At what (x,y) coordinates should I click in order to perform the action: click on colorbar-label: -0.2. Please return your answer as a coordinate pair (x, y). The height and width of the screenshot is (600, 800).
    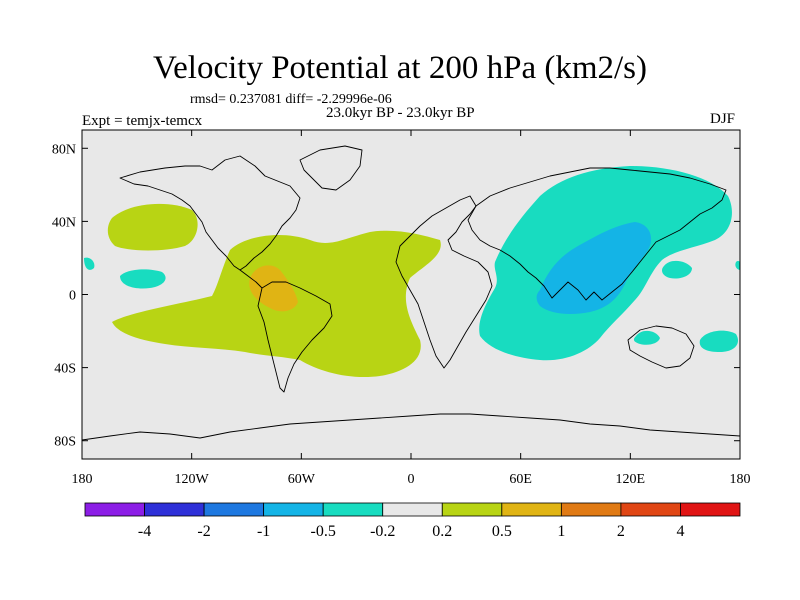
    Looking at the image, I should click on (382, 531).